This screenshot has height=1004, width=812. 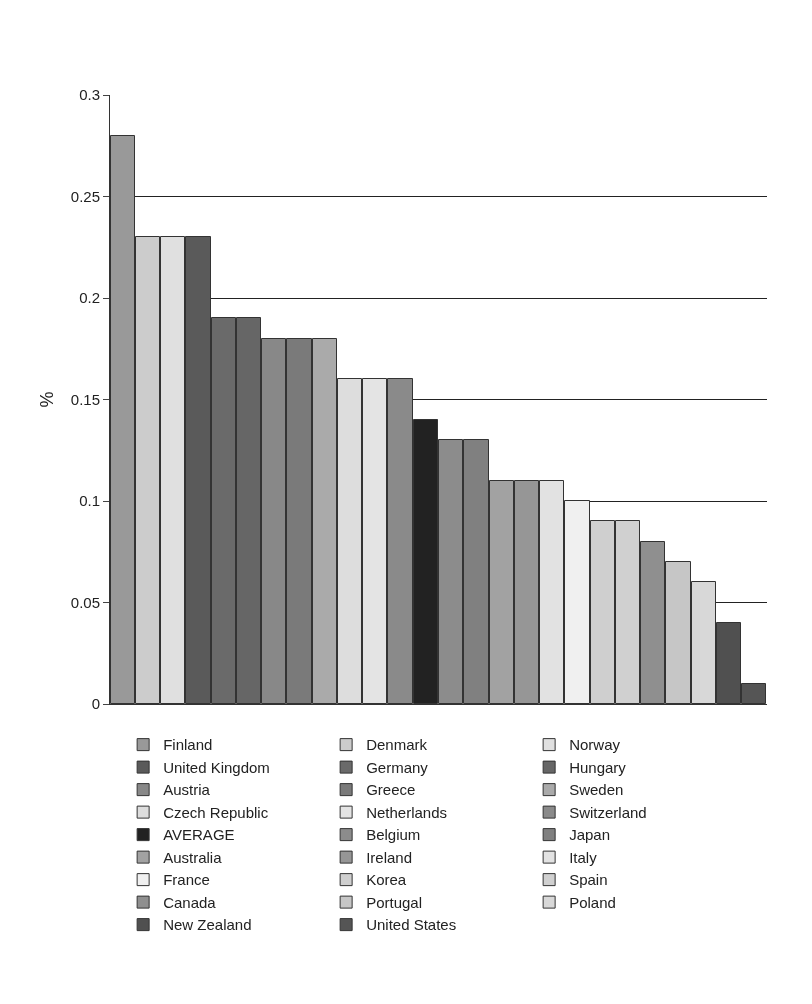 I want to click on y-tick-label: 0.3, so click(x=89, y=95).